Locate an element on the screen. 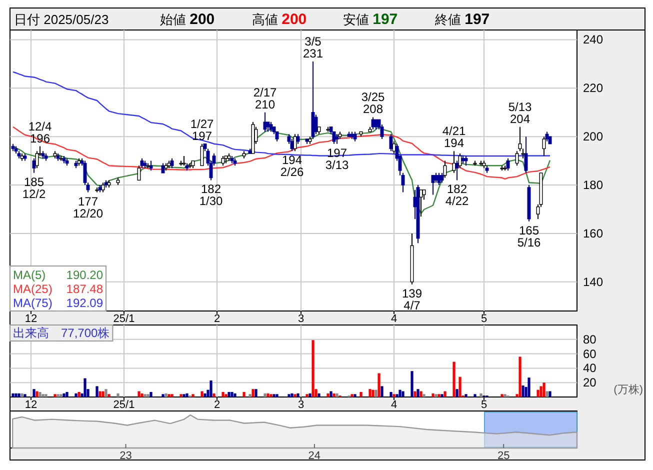 This screenshot has width=653, height=470. y-tick-label: 200 is located at coordinates (593, 137).